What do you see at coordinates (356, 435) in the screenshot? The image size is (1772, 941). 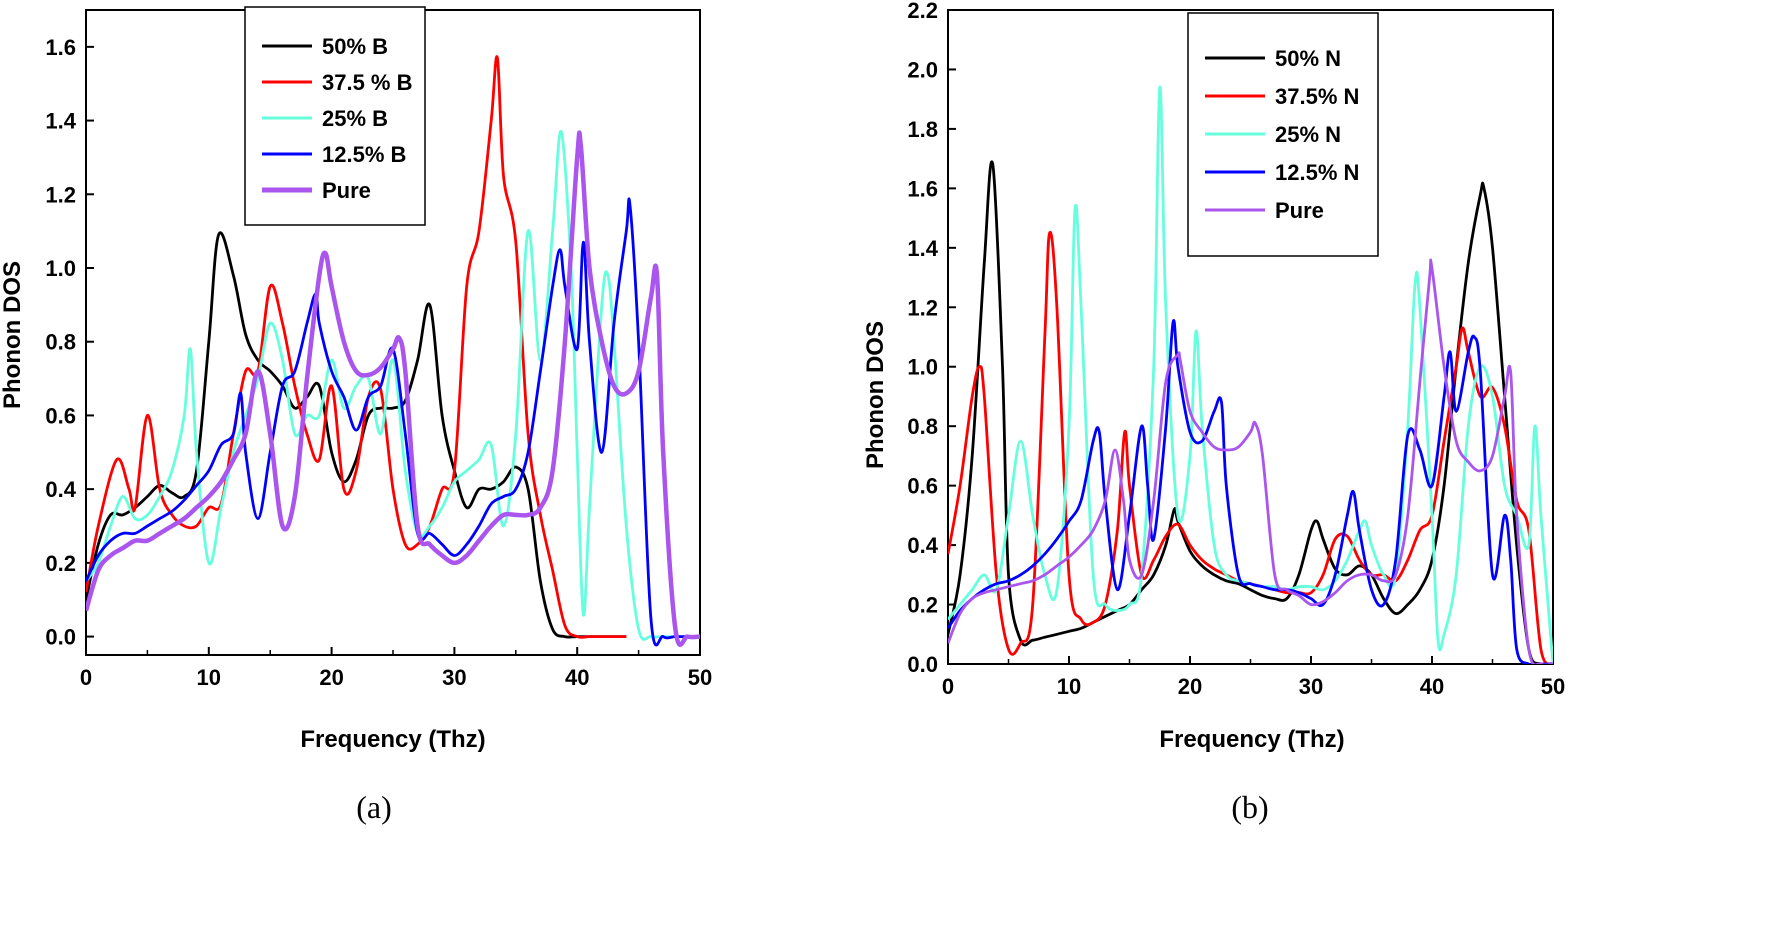 I see `series-line-50-b` at bounding box center [356, 435].